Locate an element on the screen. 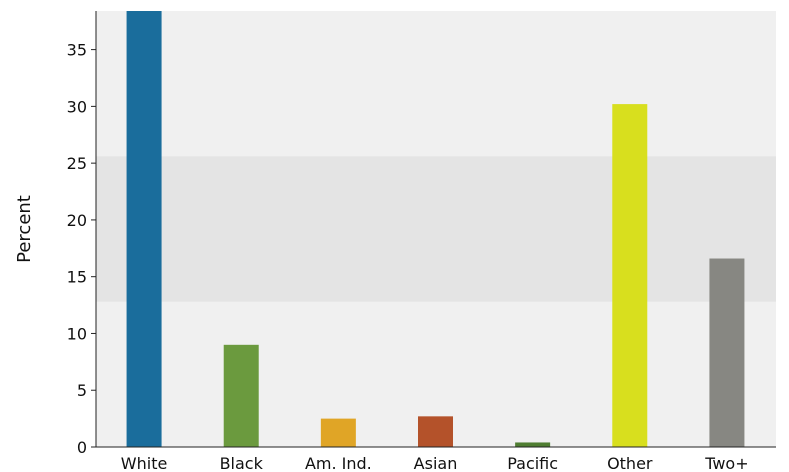  bar-other is located at coordinates (630, 276).